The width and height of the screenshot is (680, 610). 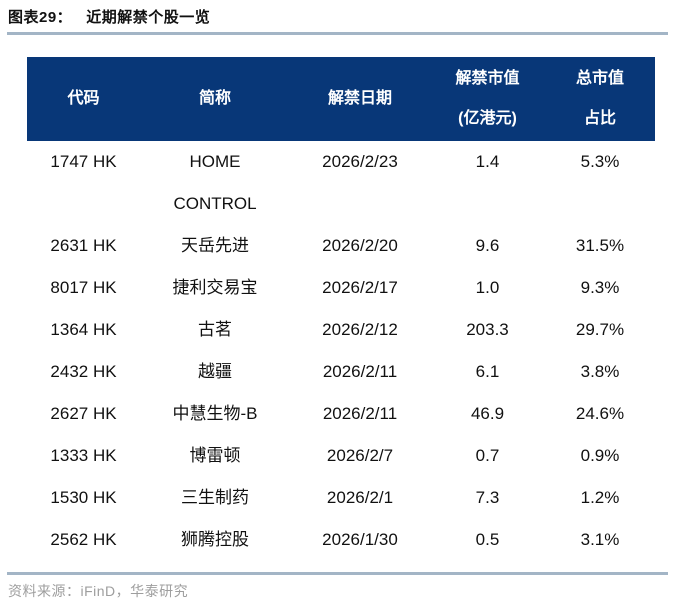 What do you see at coordinates (215, 413) in the screenshot?
I see `cell-name: 中慧生物-B` at bounding box center [215, 413].